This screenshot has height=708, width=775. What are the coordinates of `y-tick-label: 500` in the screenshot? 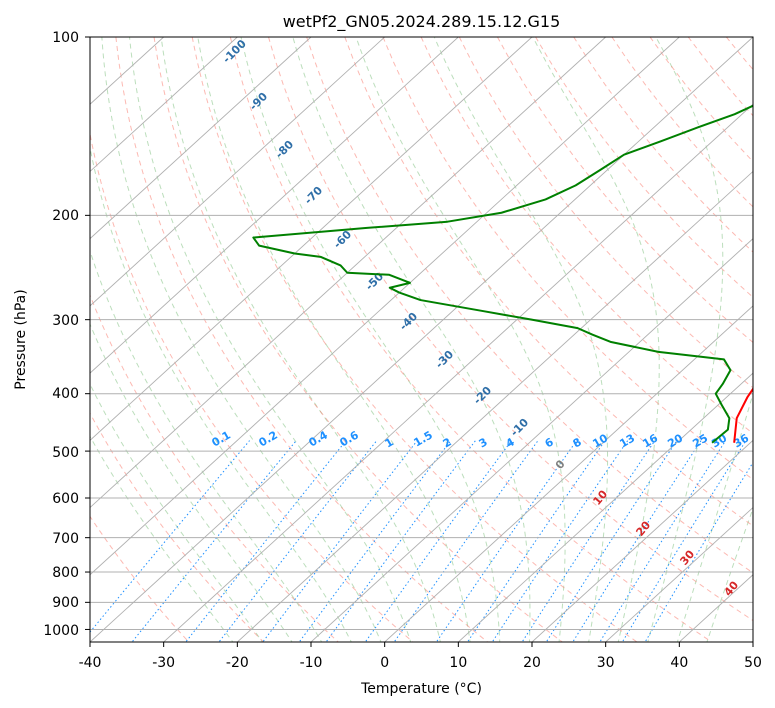 It's located at (65, 453).